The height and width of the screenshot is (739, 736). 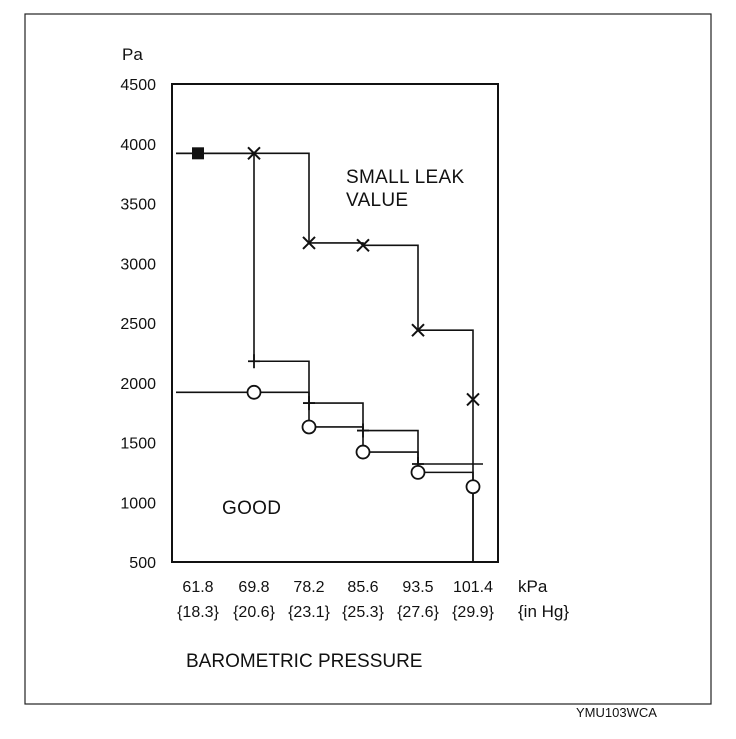 I want to click on x-axis-unit-primary: kPa, so click(x=533, y=586).